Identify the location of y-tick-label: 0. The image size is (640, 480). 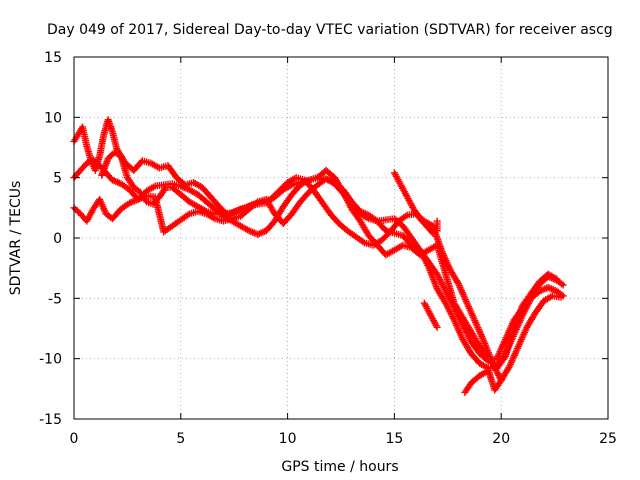
(57, 239).